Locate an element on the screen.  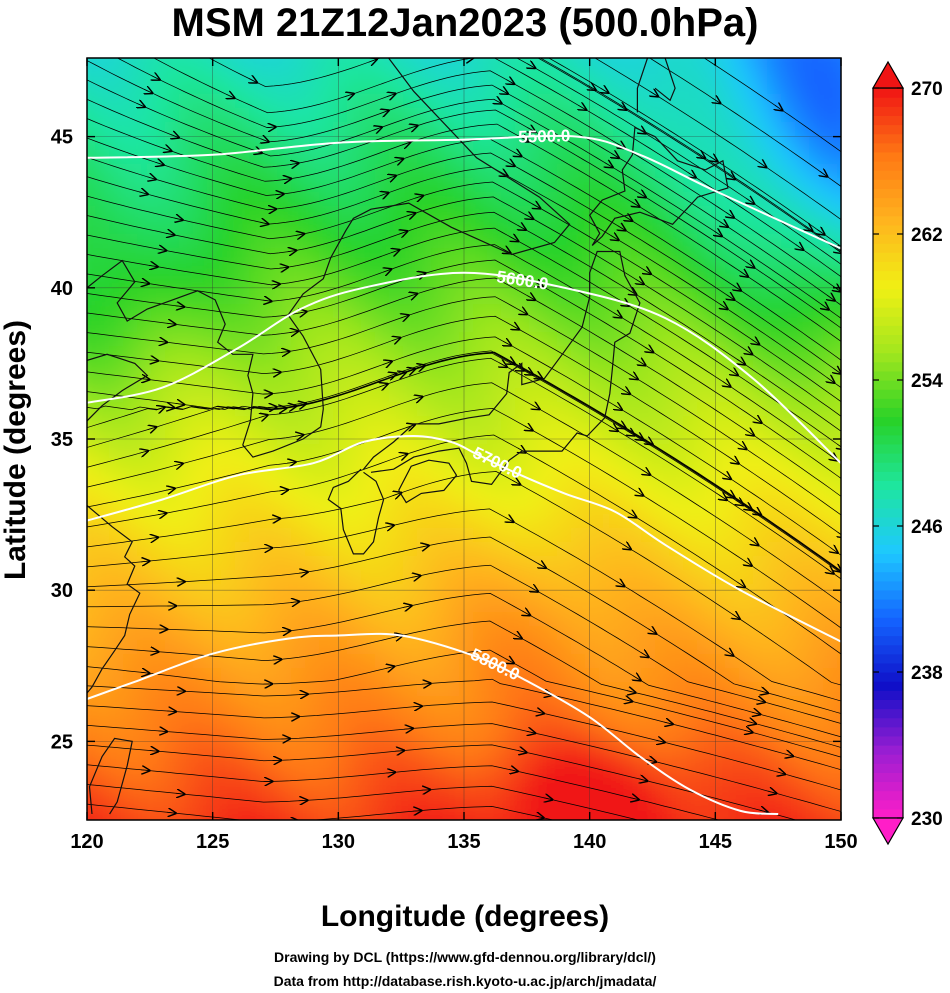
contour-line is located at coordinates (433, 723).